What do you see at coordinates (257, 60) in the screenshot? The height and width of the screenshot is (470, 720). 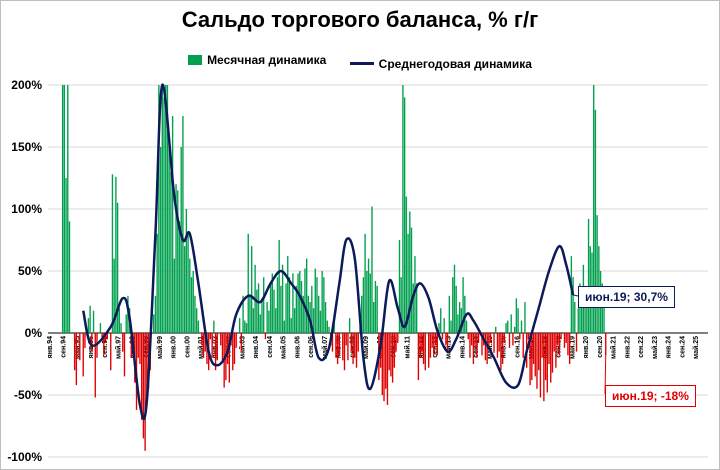 I see `legend-item-bars: Месячная динамика` at bounding box center [257, 60].